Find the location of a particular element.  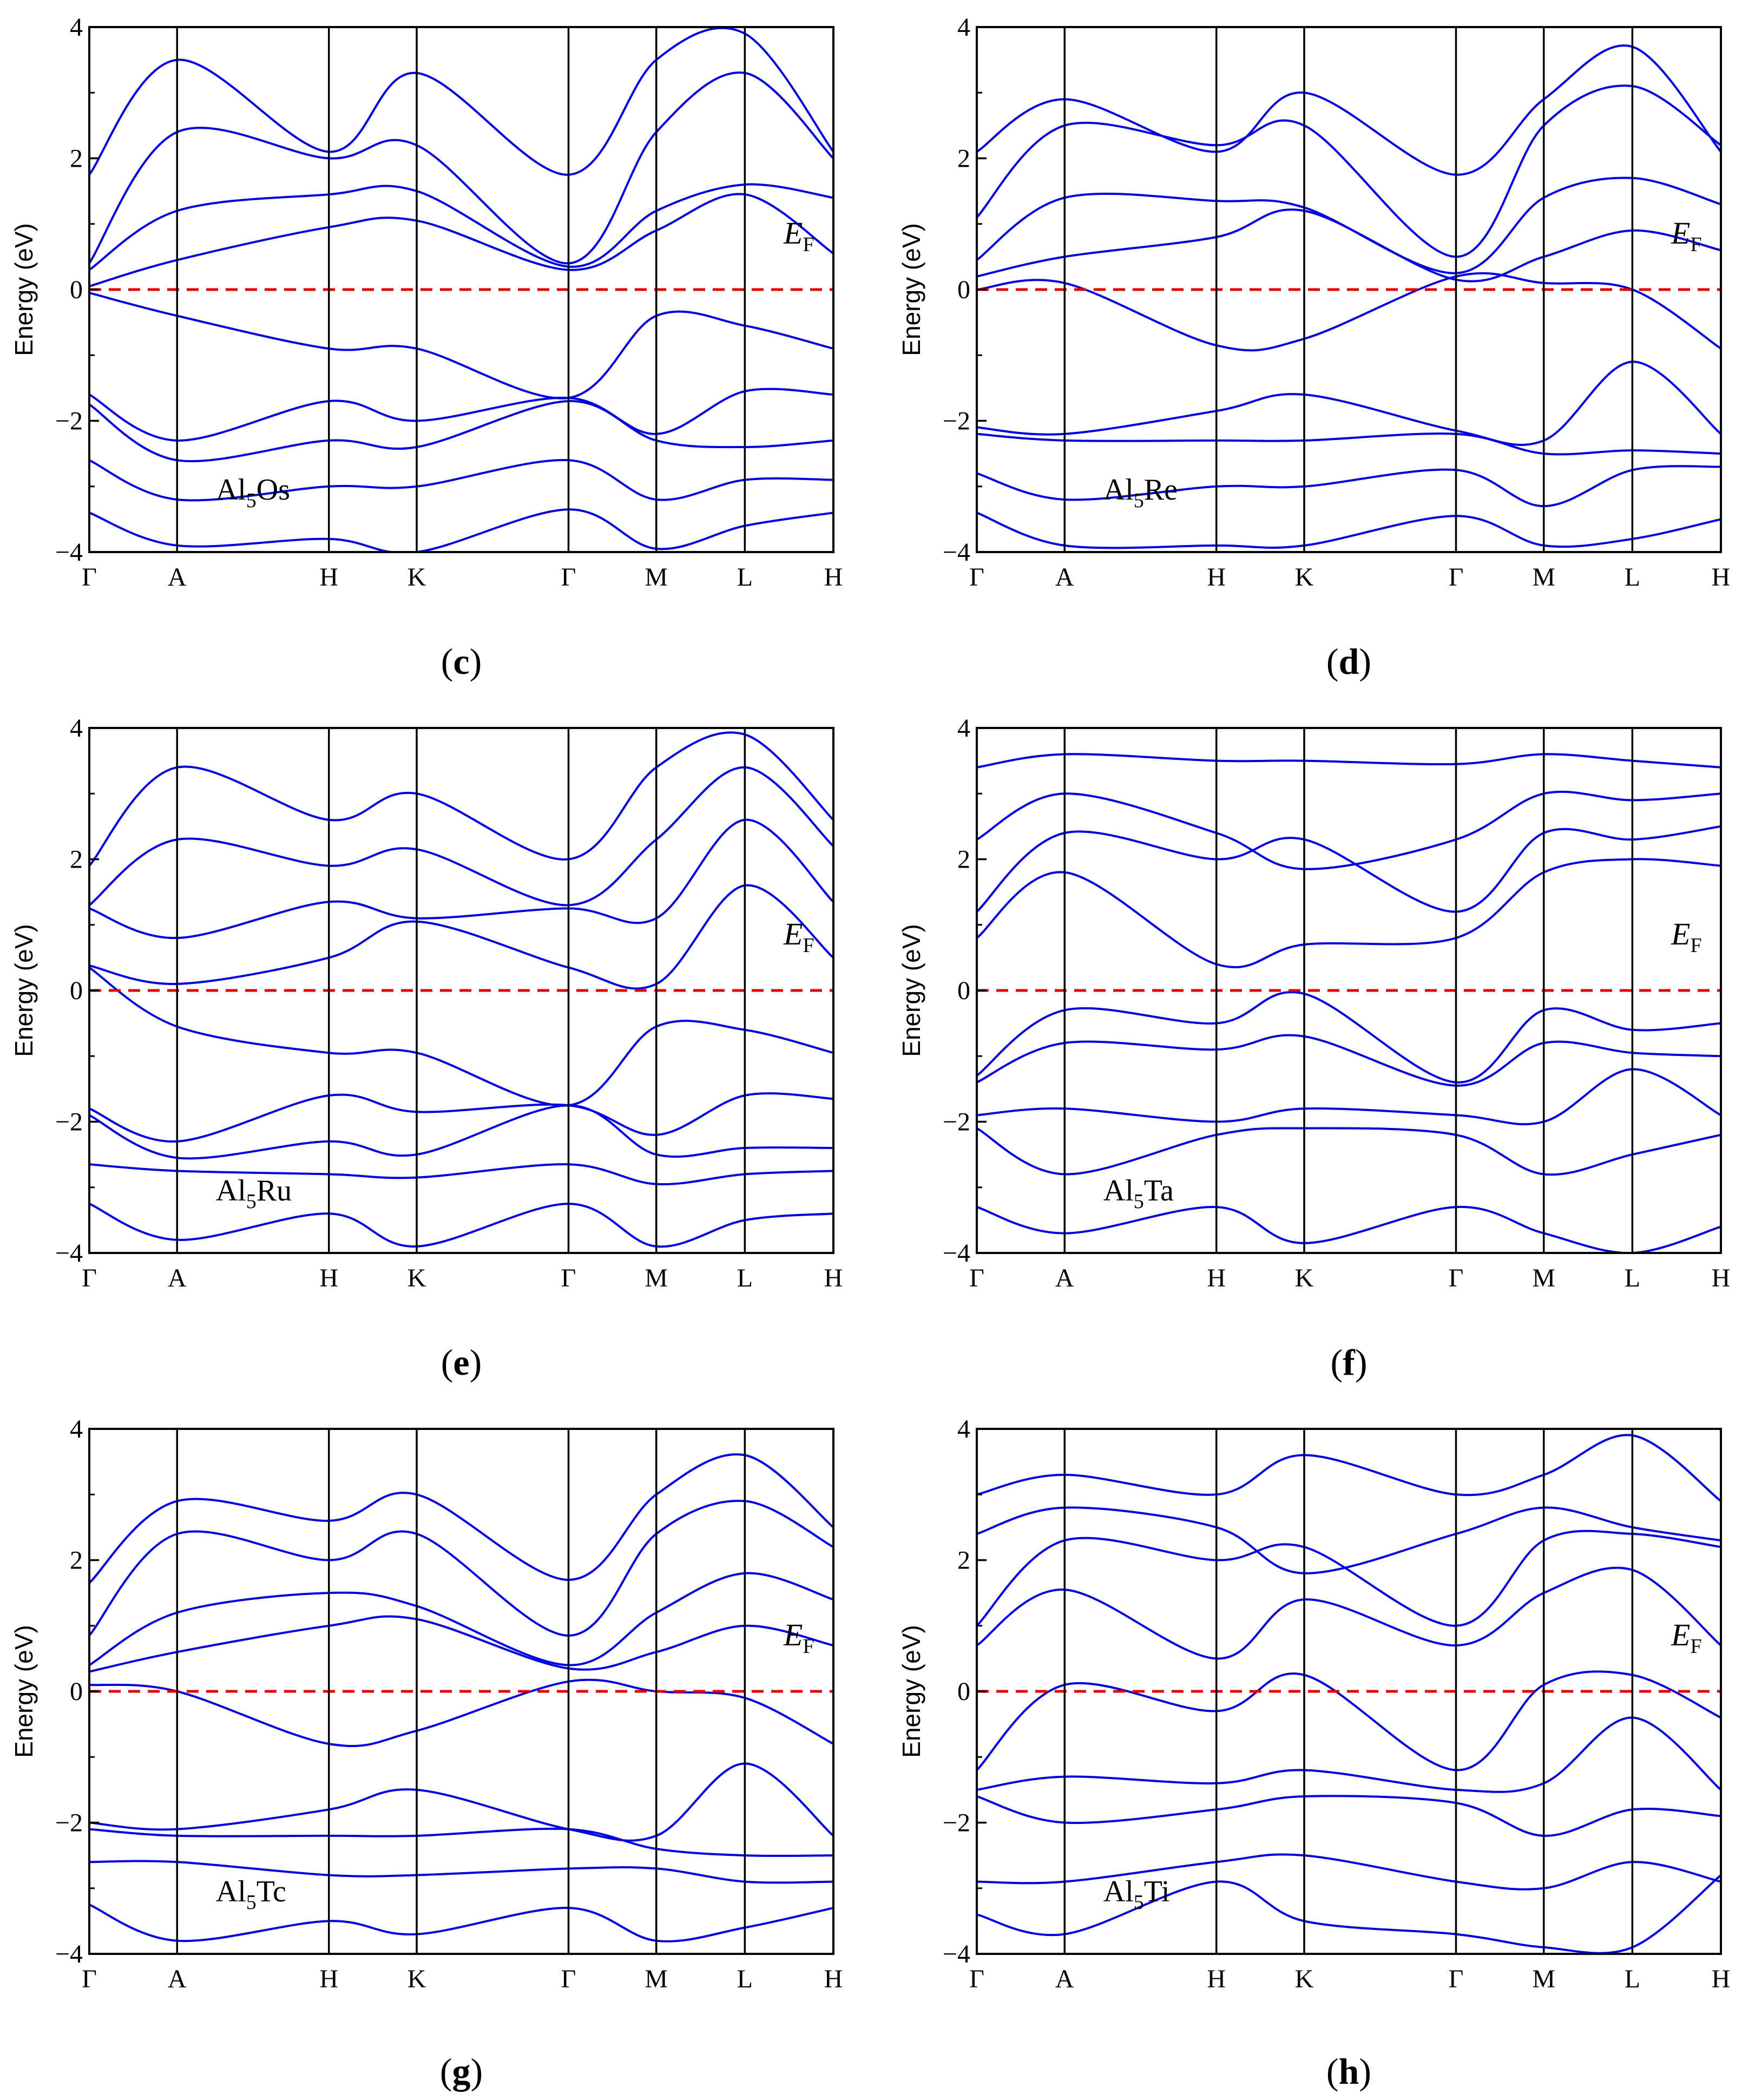

compound-label: Al5Ta is located at coordinates (1138, 1193).